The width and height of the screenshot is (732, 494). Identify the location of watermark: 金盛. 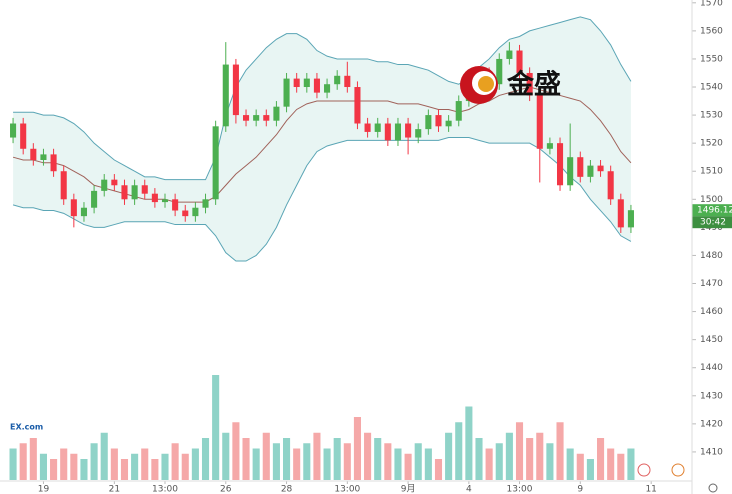
(533, 85).